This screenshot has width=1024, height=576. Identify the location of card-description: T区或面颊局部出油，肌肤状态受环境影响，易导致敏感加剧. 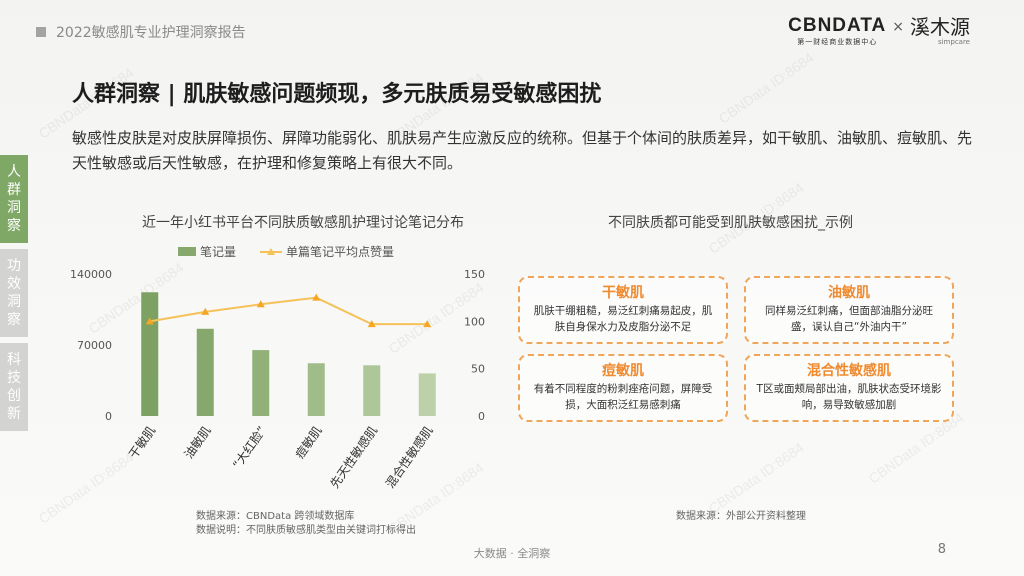
(849, 397).